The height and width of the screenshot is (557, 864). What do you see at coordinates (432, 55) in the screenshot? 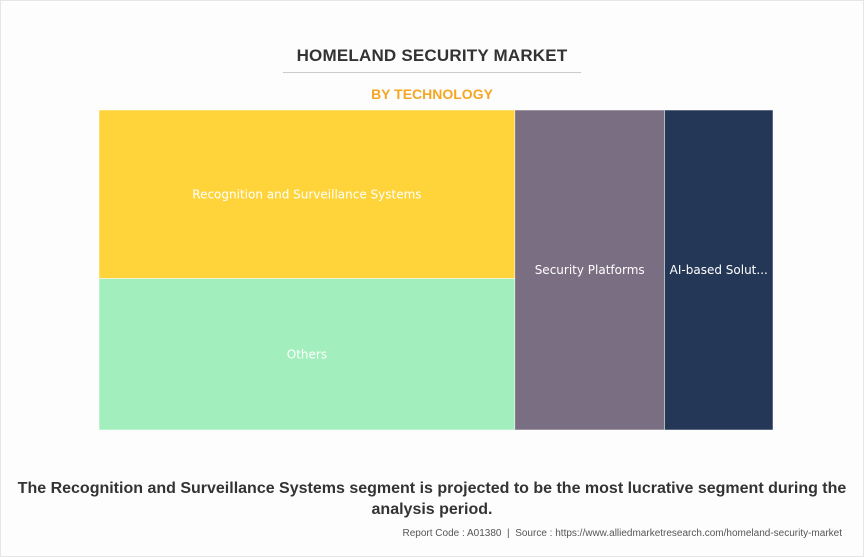
I see `chart-title: HOMELAND SECURITY MARKET` at bounding box center [432, 55].